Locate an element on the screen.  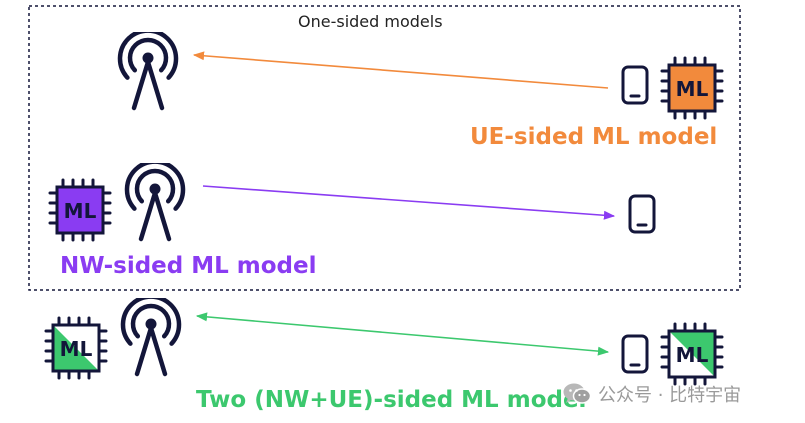
nw-arrow is located at coordinates (409, 202).